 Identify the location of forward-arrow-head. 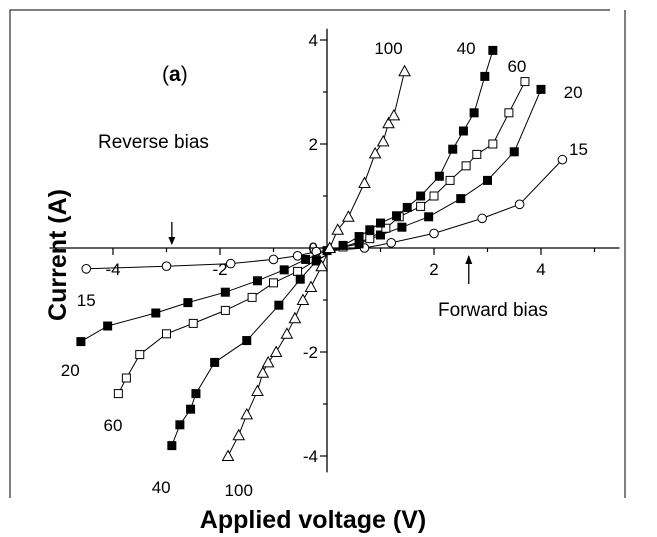
(469, 259).